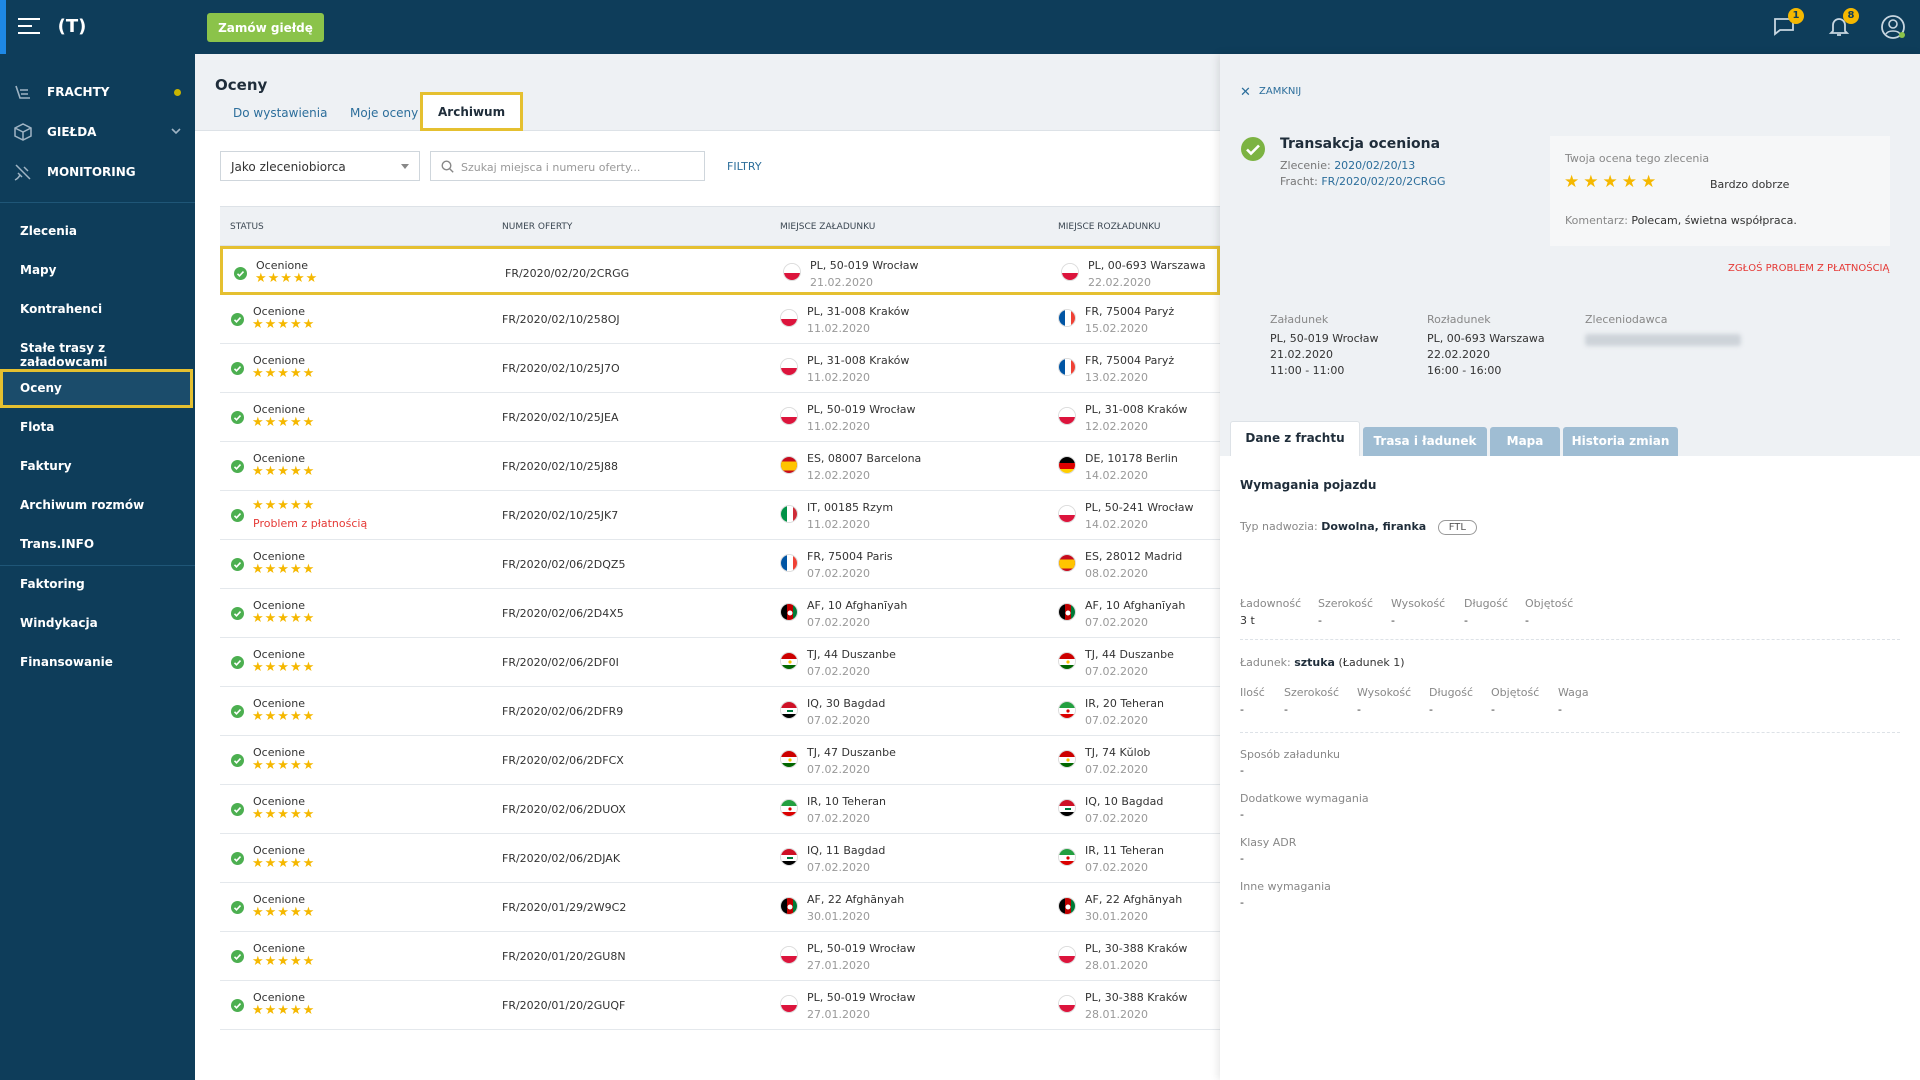 The height and width of the screenshot is (1080, 1920). Describe the element at coordinates (1843, 24) in the screenshot. I see `notifications-icon: 8` at that location.